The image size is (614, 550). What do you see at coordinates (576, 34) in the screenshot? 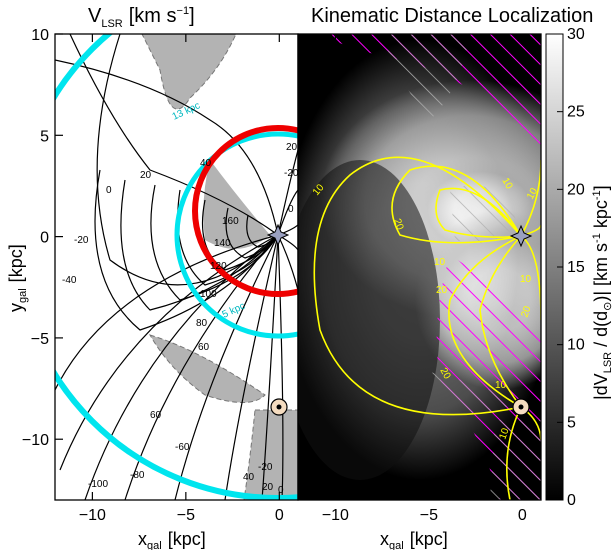
I see `colorbar-tick-label: 30` at bounding box center [576, 34].